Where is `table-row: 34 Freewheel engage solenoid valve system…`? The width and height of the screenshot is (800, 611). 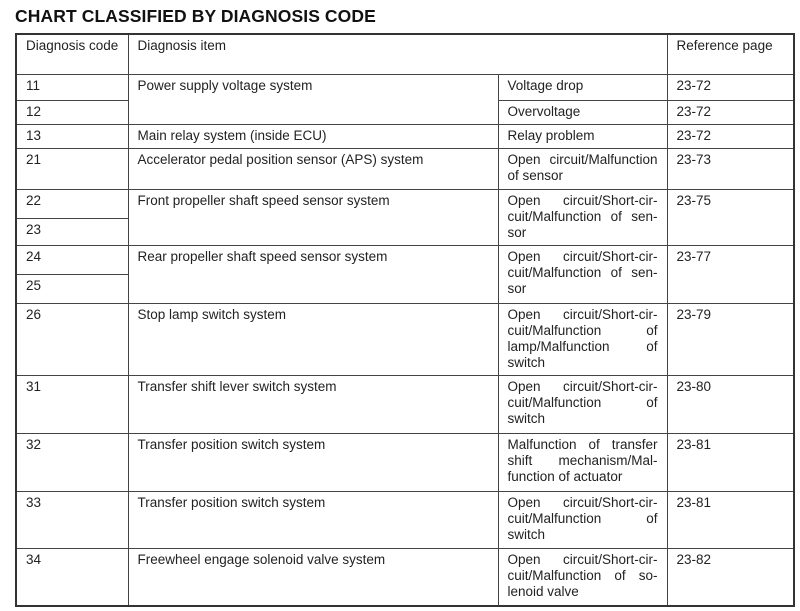 table-row: 34 Freewheel engage solenoid valve system… is located at coordinates (405, 577).